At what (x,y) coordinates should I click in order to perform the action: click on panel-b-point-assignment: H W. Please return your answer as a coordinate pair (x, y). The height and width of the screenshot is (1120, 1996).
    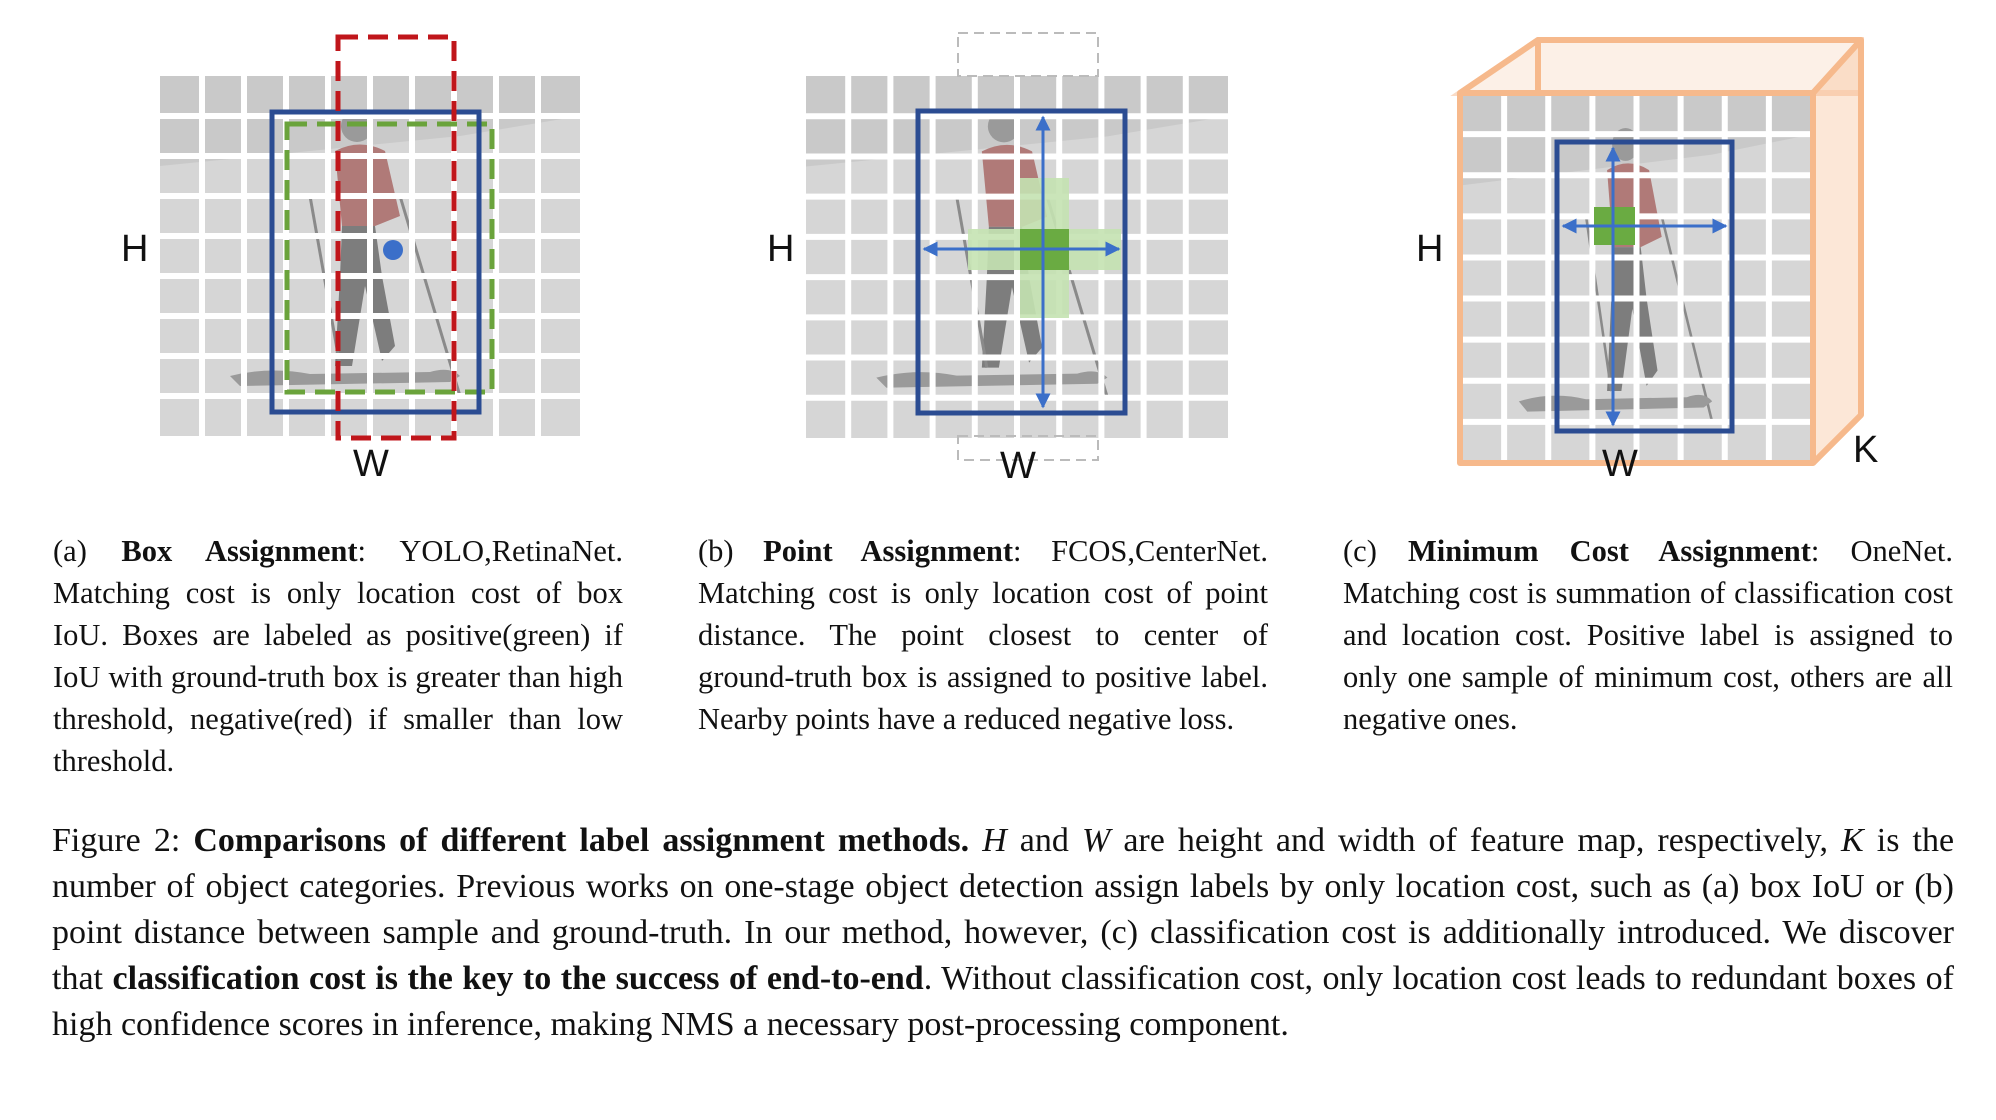
    Looking at the image, I should click on (997, 259).